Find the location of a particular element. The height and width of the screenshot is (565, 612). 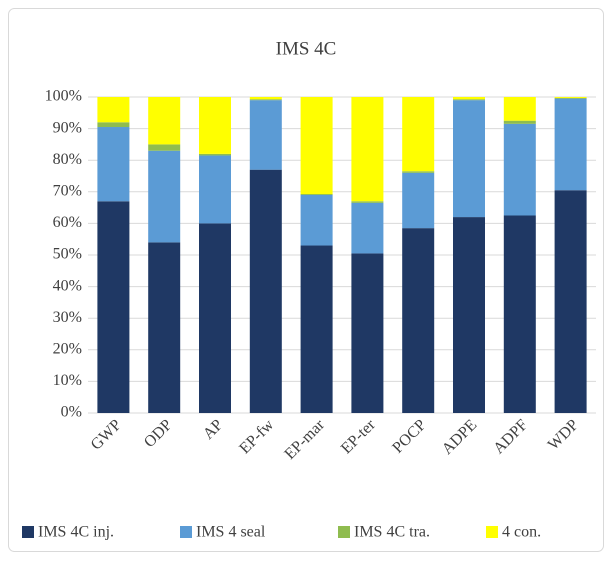

y-tick-label: 20% is located at coordinates (67, 348).